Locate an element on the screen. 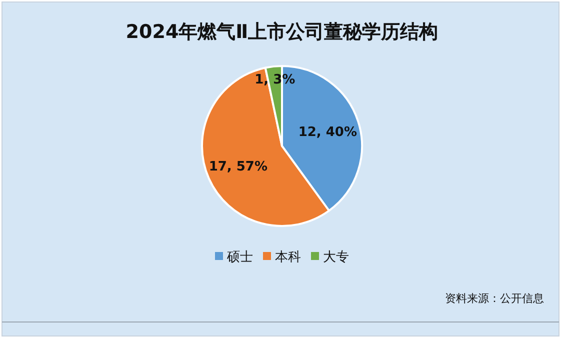  legend-label: 硕士 is located at coordinates (239, 257).